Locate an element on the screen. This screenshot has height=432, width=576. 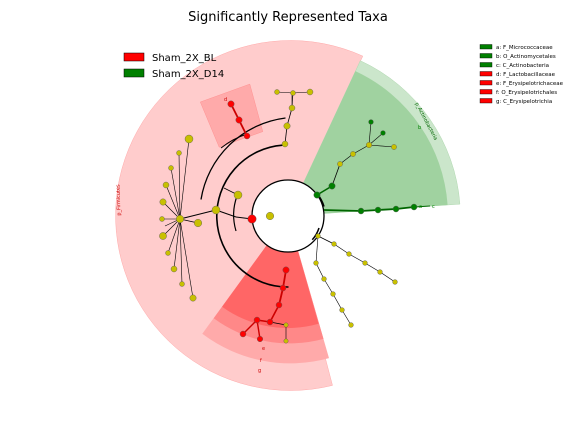
clade-letter-e: e is located at coordinates (263, 349).